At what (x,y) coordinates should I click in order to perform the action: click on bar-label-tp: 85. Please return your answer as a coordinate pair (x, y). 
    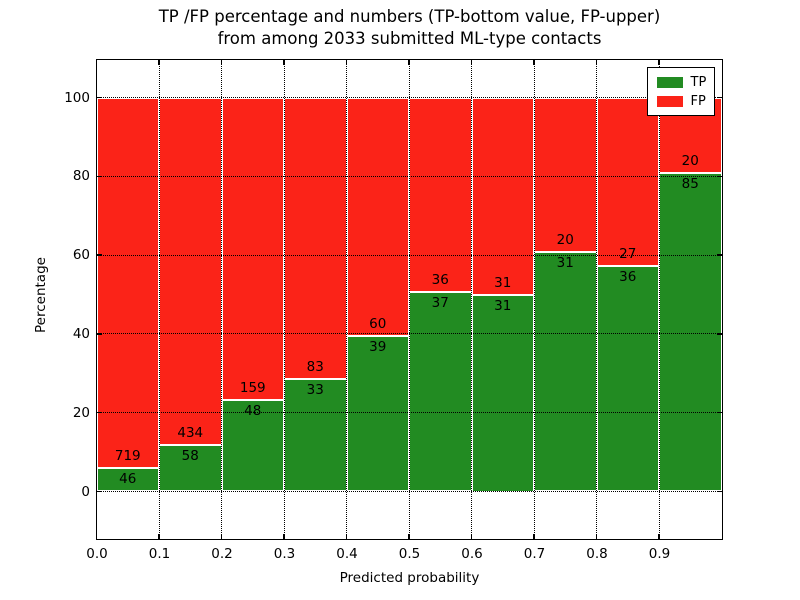
    Looking at the image, I should click on (690, 183).